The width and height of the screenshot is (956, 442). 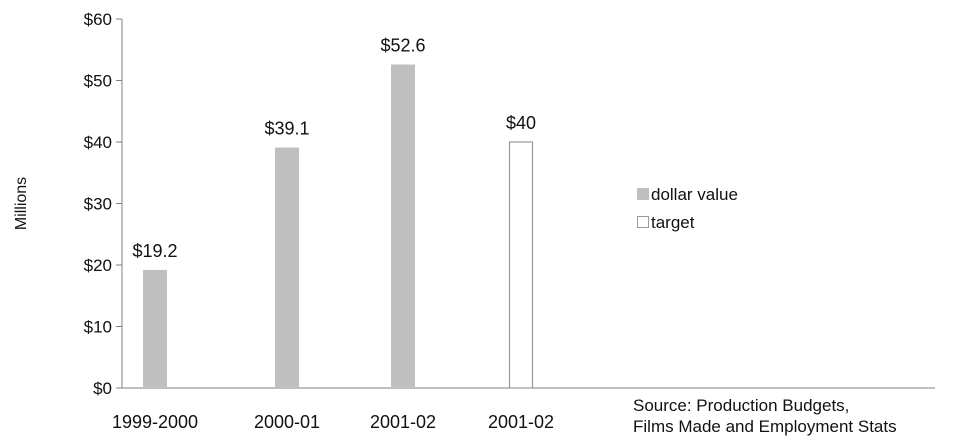 What do you see at coordinates (521, 123) in the screenshot?
I see `data-label: $40` at bounding box center [521, 123].